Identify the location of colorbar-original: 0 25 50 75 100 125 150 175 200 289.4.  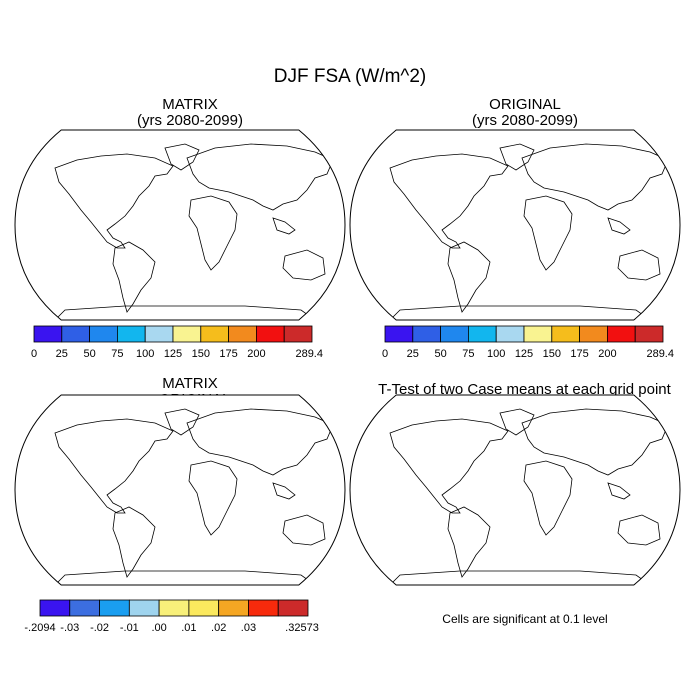
(528, 342).